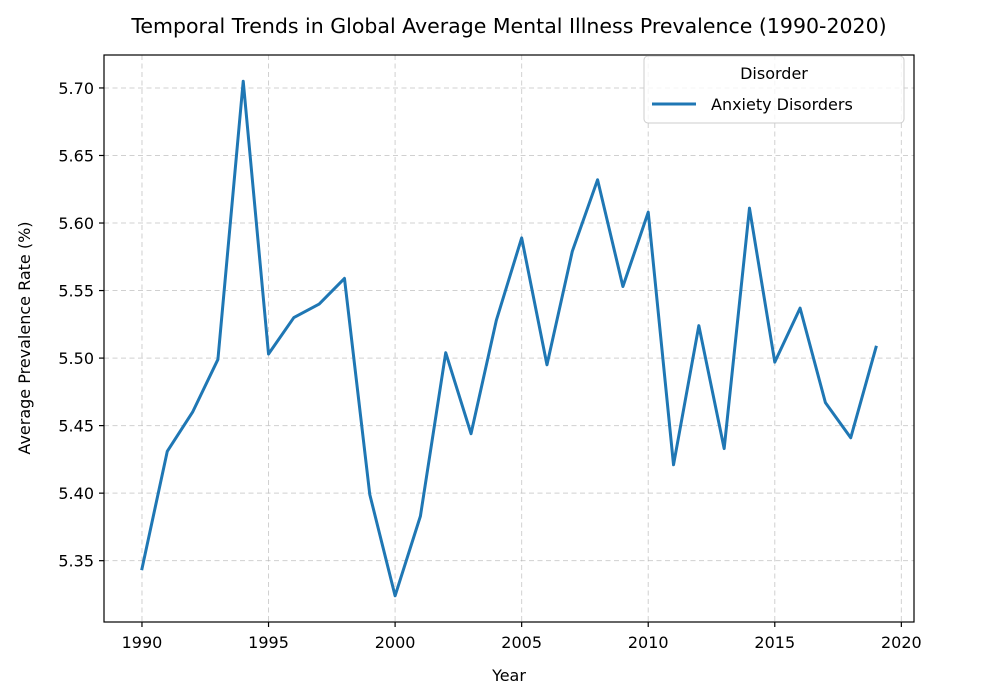 The height and width of the screenshot is (700, 985). What do you see at coordinates (901, 642) in the screenshot?
I see `x-tick-label: 2020` at bounding box center [901, 642].